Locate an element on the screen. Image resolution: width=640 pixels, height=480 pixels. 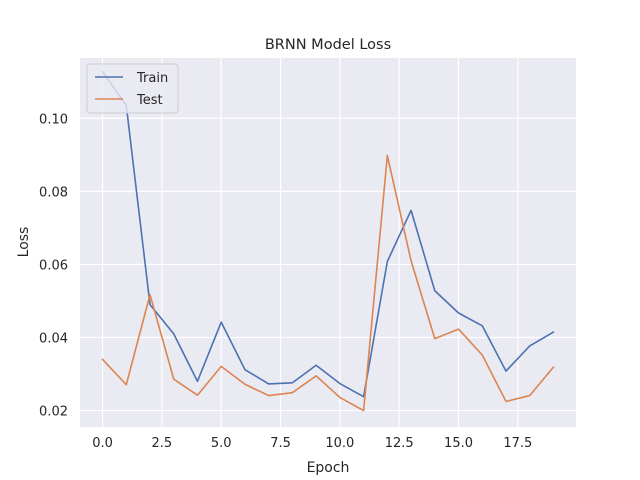
legend-label-test: Test is located at coordinates (149, 100).